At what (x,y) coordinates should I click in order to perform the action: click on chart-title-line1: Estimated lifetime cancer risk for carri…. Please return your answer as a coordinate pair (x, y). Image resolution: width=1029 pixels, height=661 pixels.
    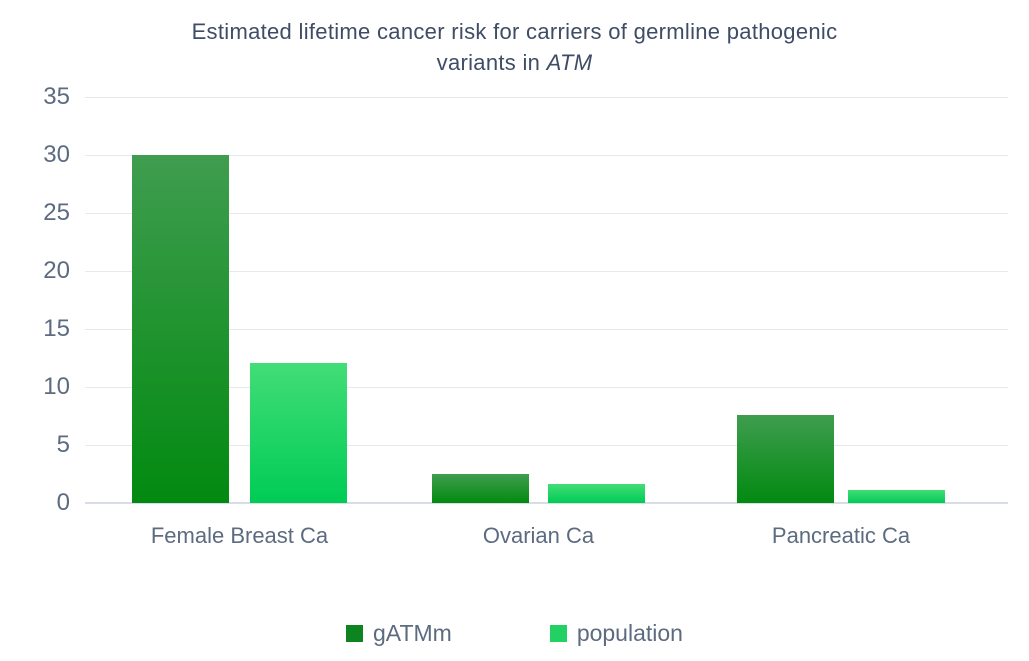
    Looking at the image, I should click on (514, 31).